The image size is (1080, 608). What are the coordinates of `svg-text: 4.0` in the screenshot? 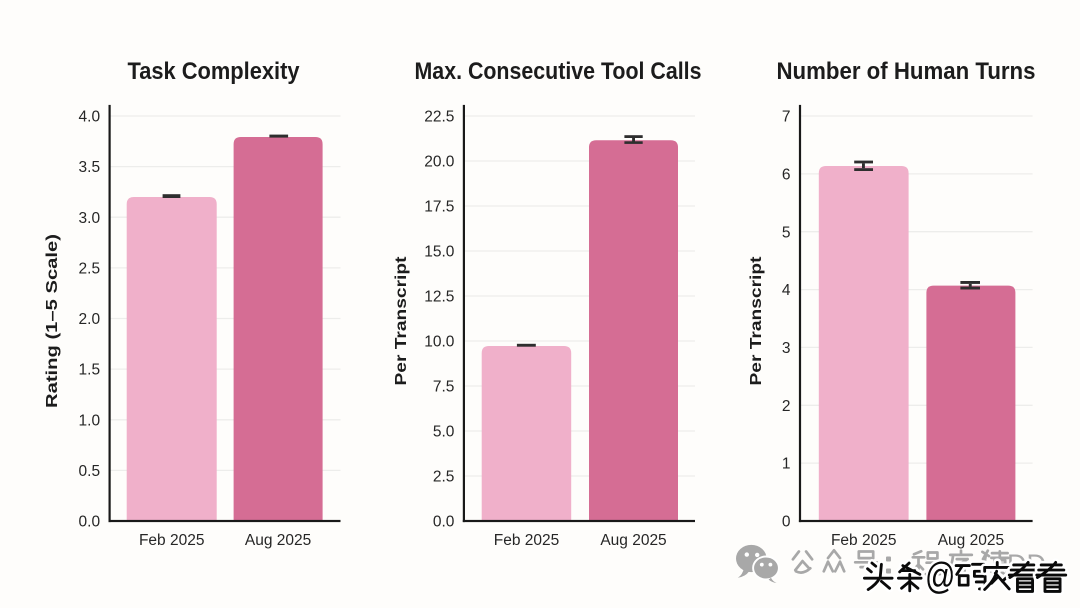 It's located at (90, 117).